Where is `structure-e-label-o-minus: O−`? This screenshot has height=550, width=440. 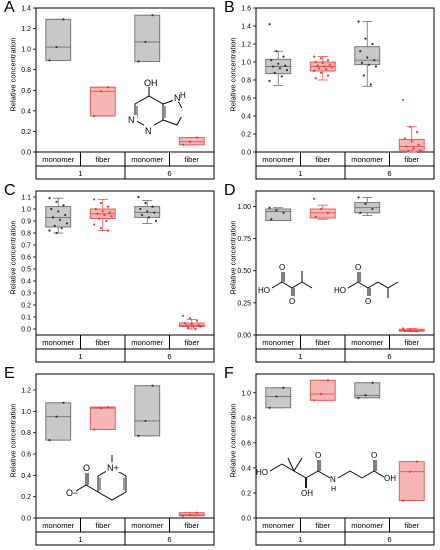 structure-e-label-o-minus: O− is located at coordinates (72, 493).